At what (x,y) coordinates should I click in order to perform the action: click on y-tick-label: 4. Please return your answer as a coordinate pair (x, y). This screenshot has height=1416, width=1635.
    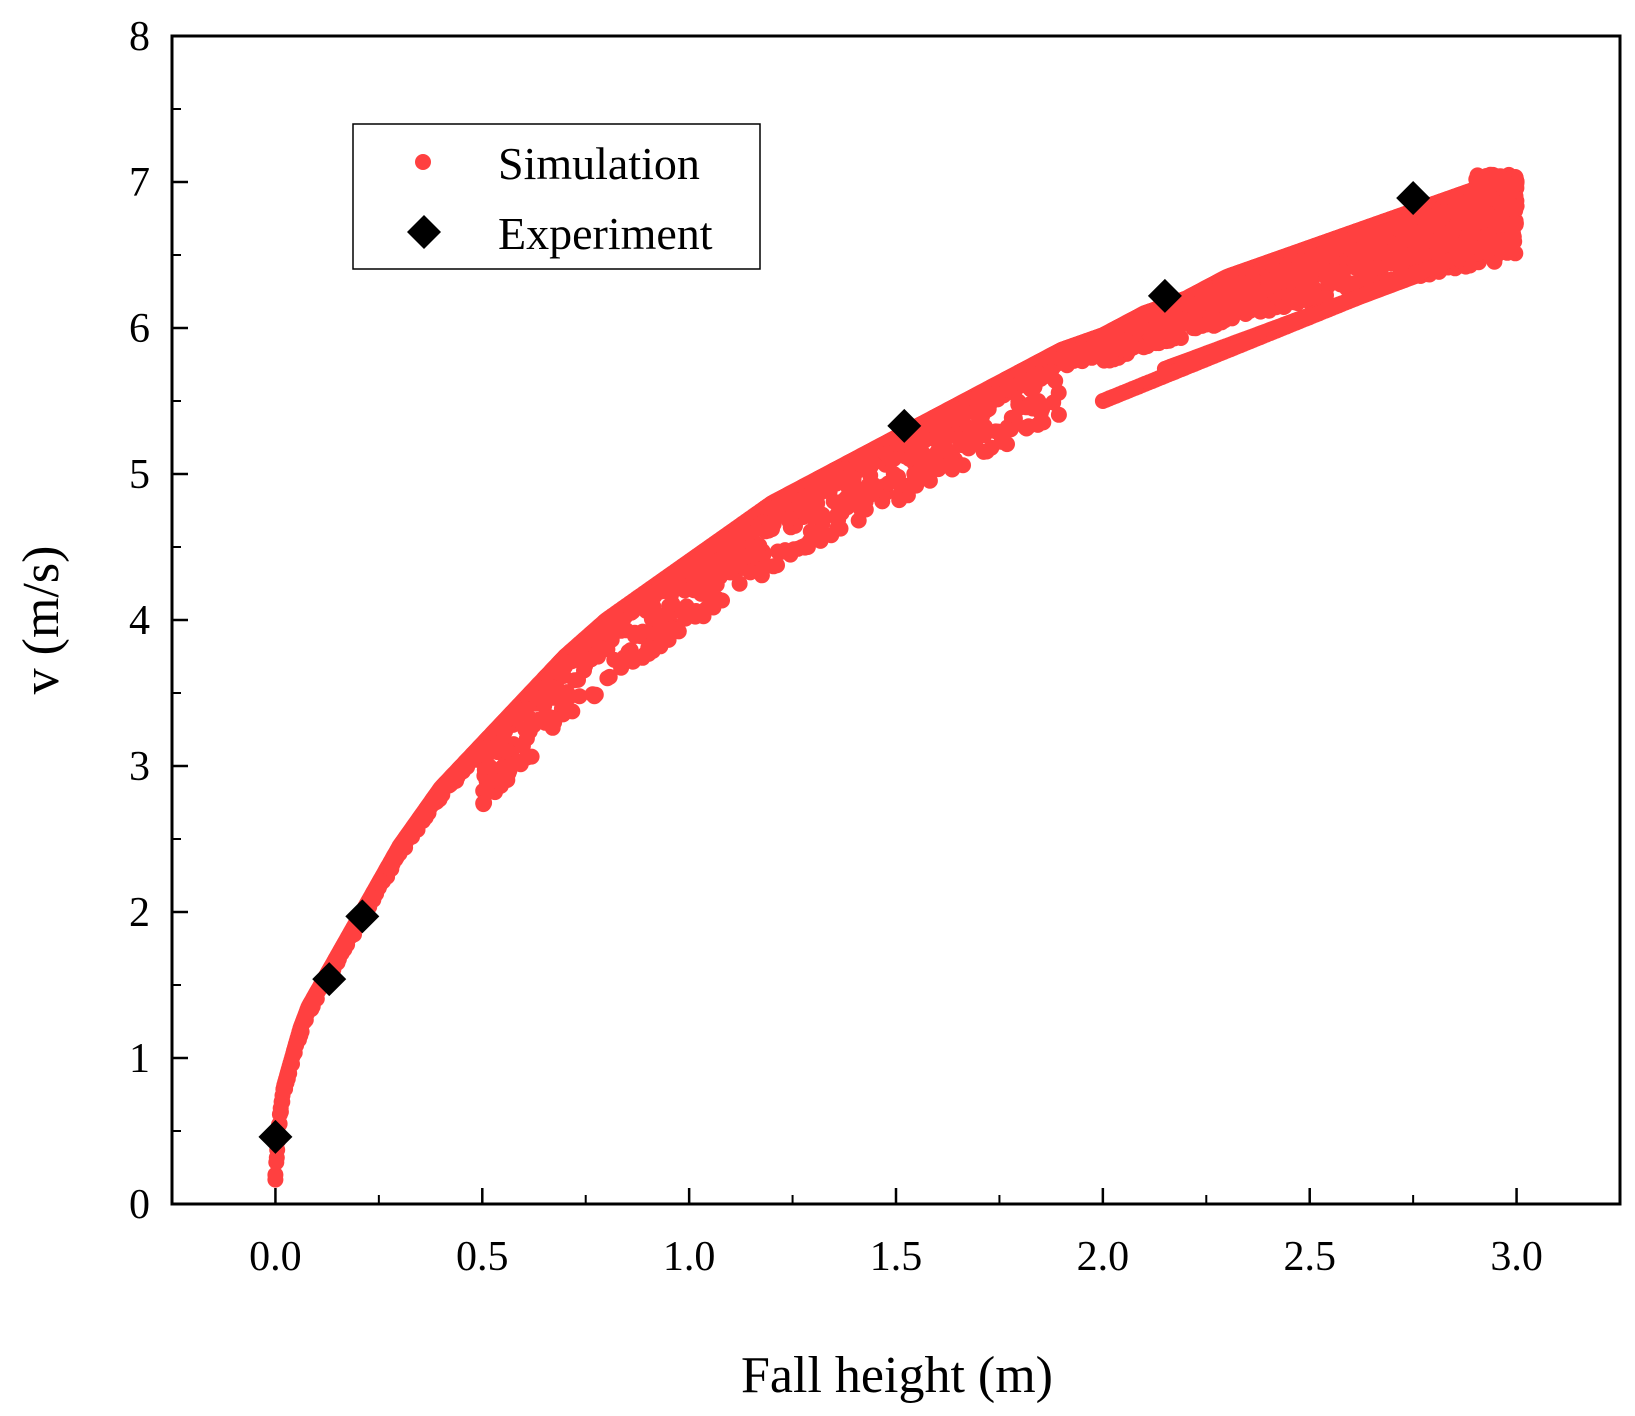
    Looking at the image, I should click on (139, 621).